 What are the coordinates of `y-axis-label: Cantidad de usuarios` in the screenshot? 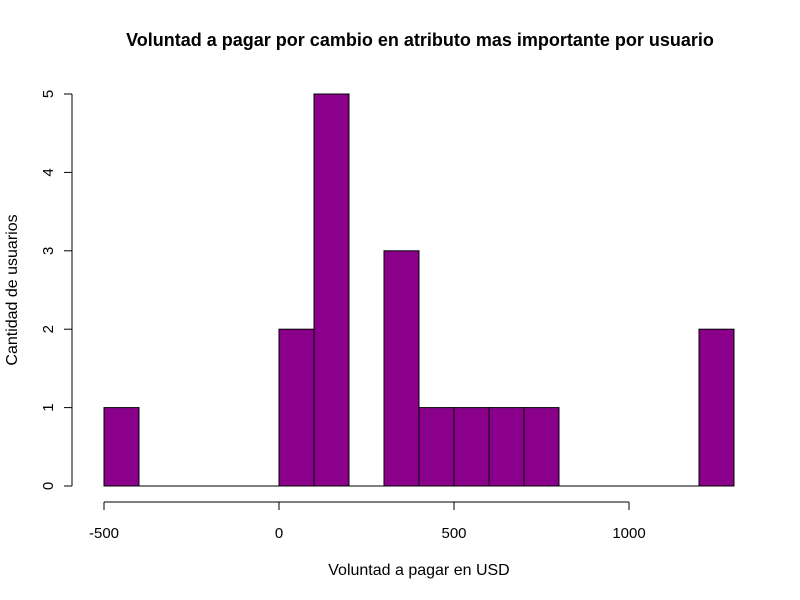 It's located at (12, 289).